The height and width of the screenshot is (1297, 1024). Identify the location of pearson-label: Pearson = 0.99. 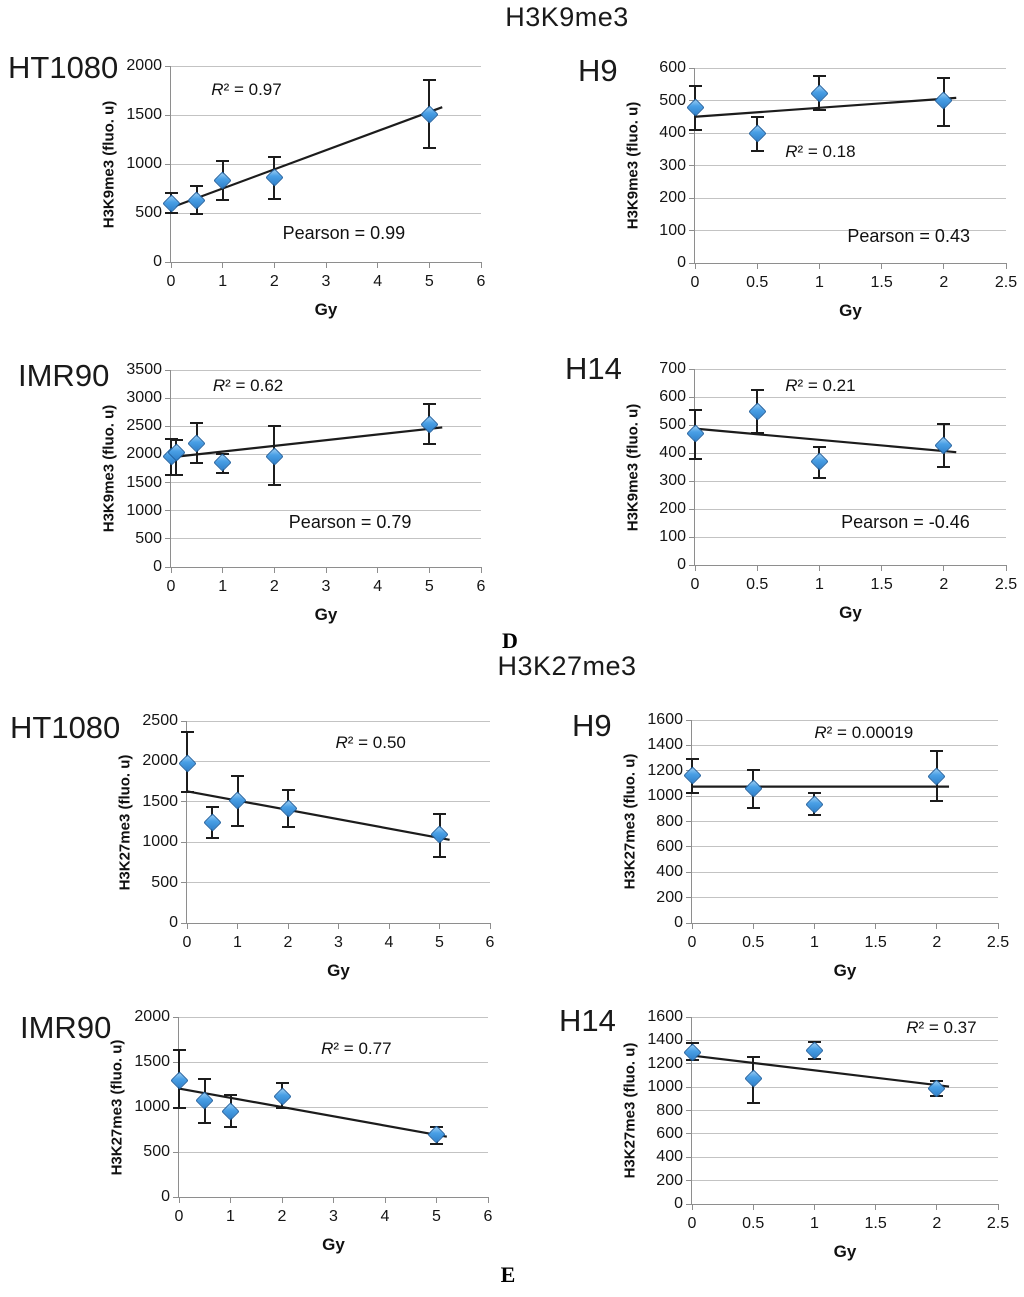
(344, 232).